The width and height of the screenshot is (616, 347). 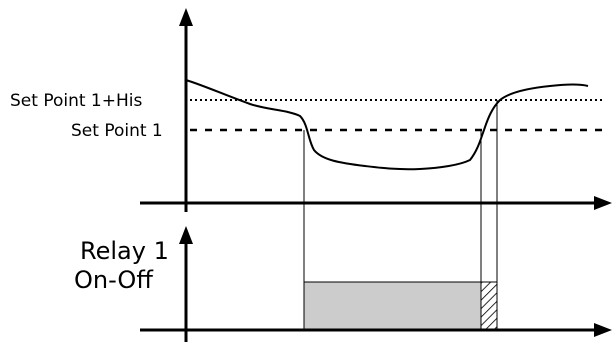 What do you see at coordinates (76, 101) in the screenshot?
I see `setpoint-his-label: Set Point 1+His` at bounding box center [76, 101].